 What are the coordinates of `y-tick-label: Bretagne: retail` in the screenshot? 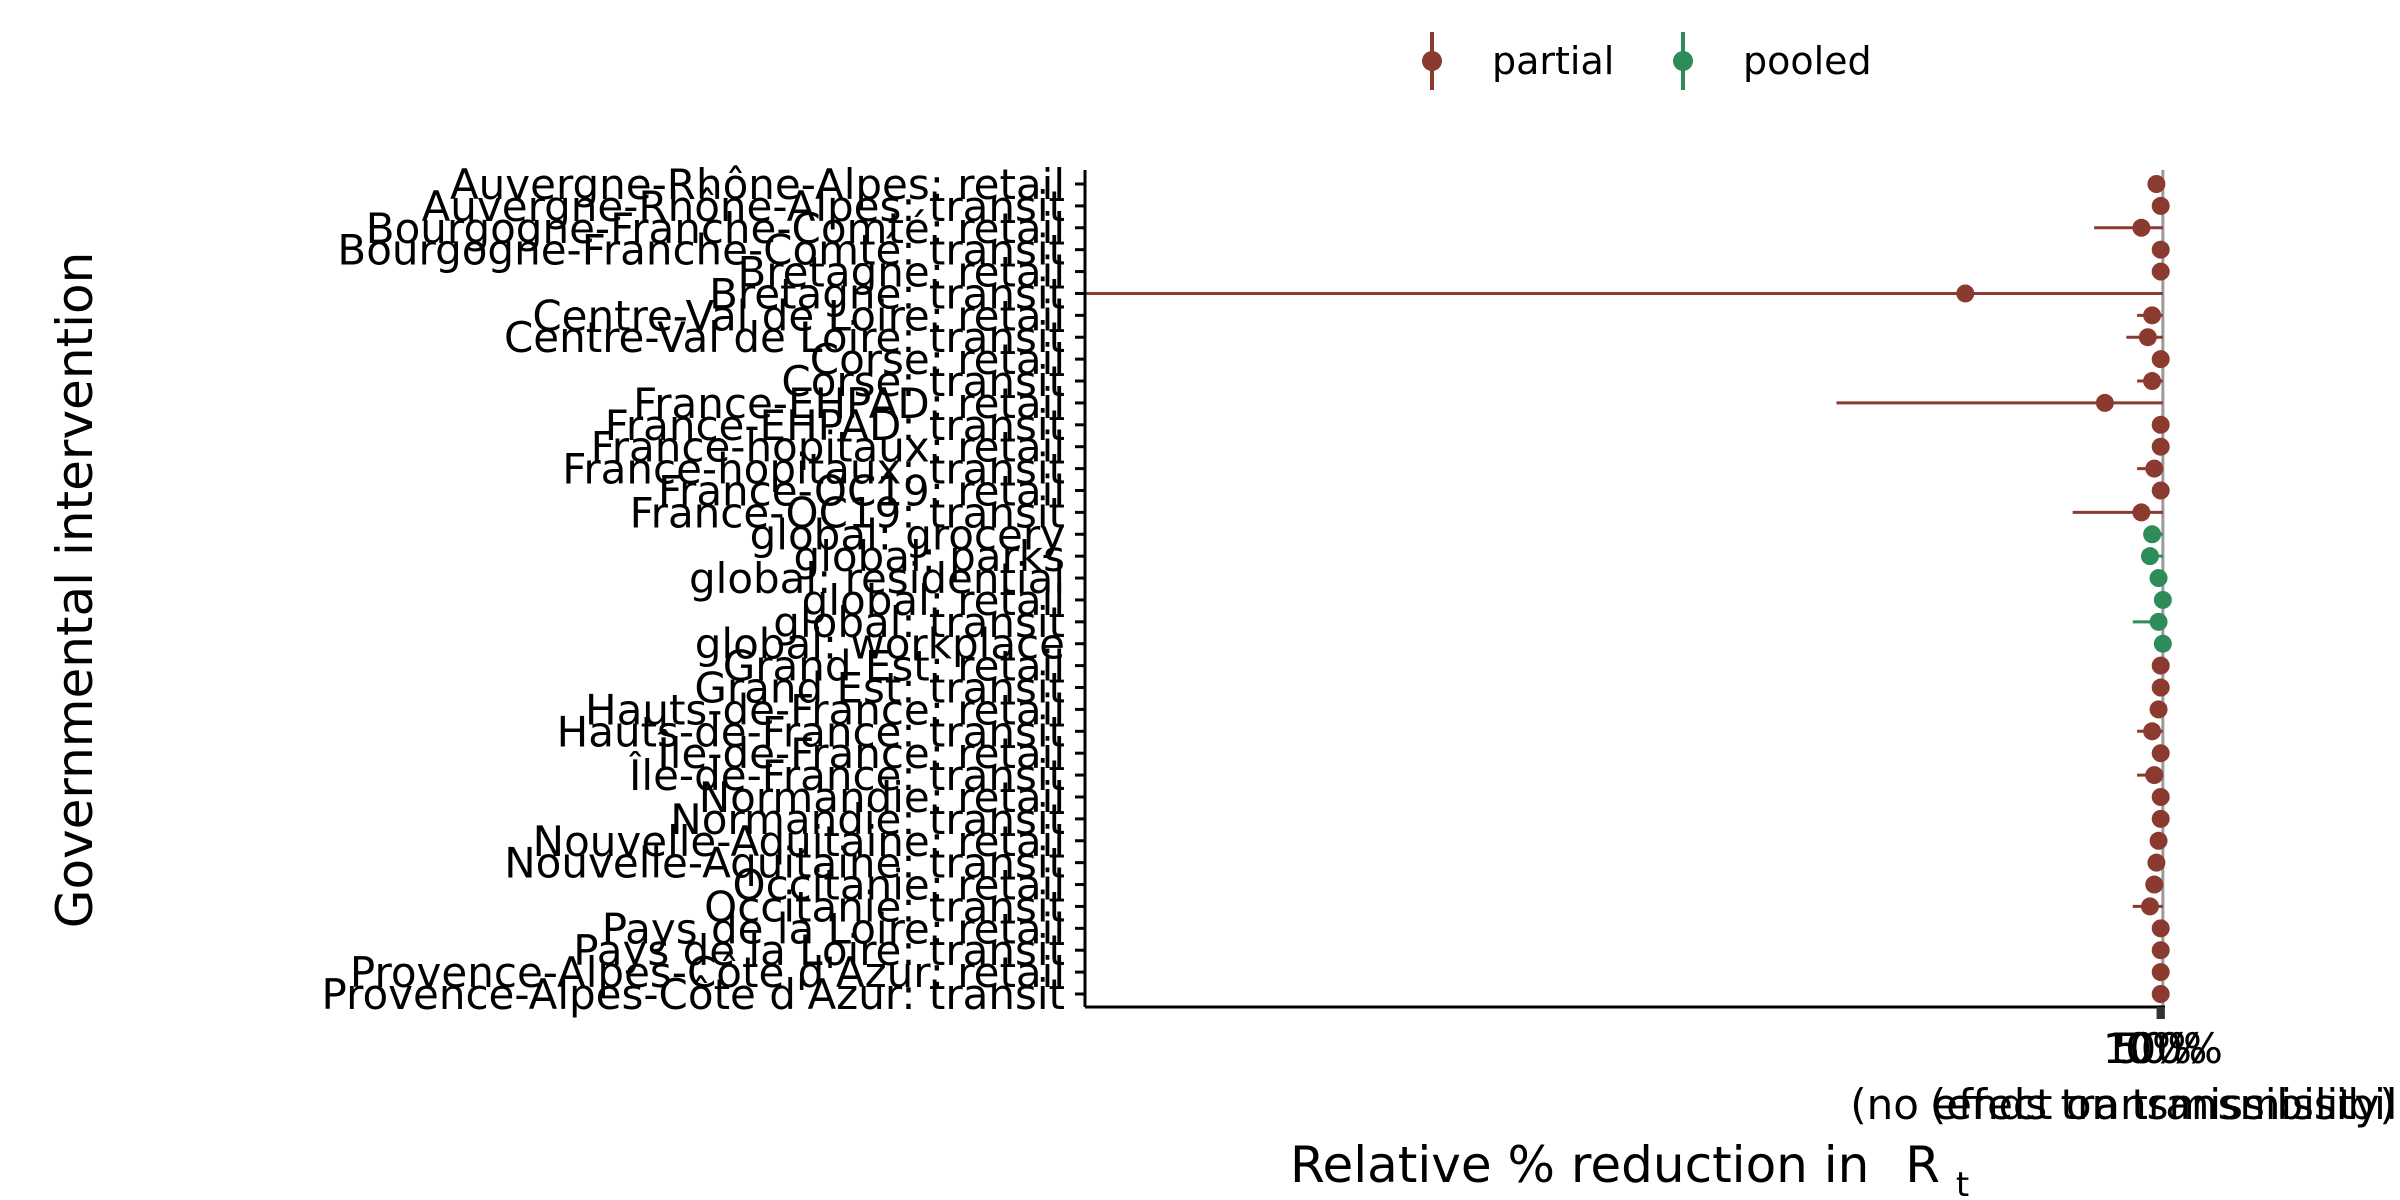 It's located at (901, 272).